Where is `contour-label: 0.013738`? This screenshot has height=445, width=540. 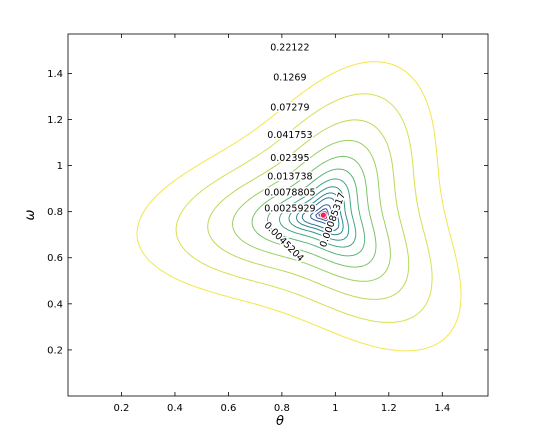 contour-label: 0.013738 is located at coordinates (289, 176).